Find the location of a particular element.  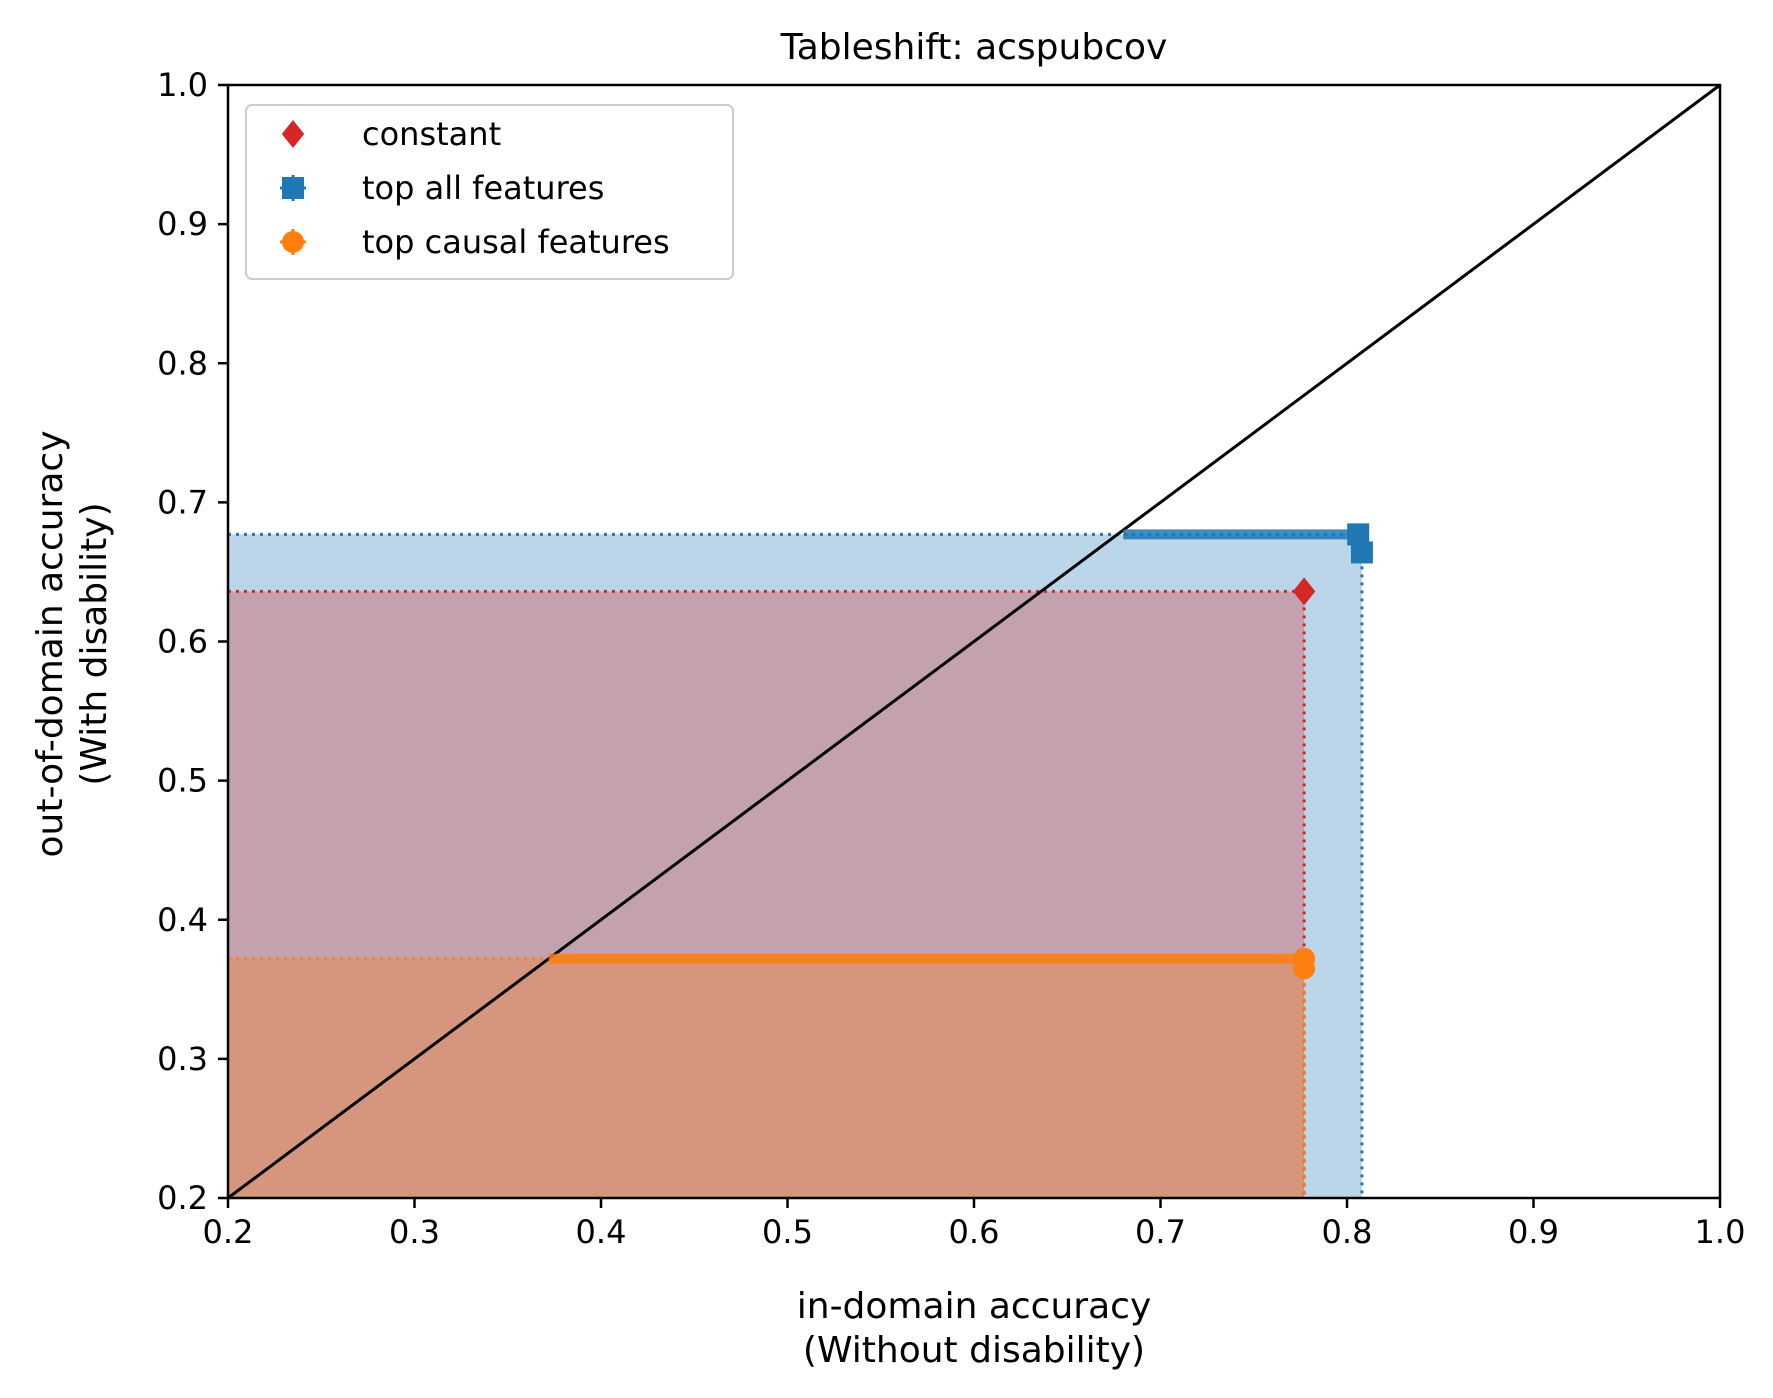

x-axis-ticks: 0.2 0.3 0.4 0.5 0.6 0.7 0.8 0.9 1.0 is located at coordinates (974, 1224).